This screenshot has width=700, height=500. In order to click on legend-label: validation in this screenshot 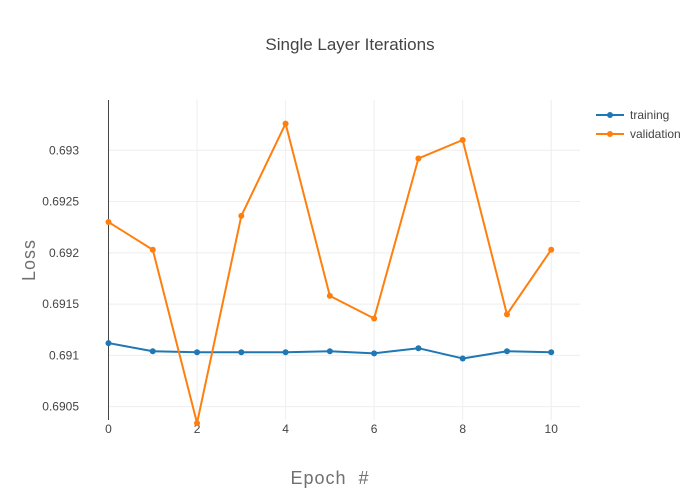, I will do `click(655, 134)`.